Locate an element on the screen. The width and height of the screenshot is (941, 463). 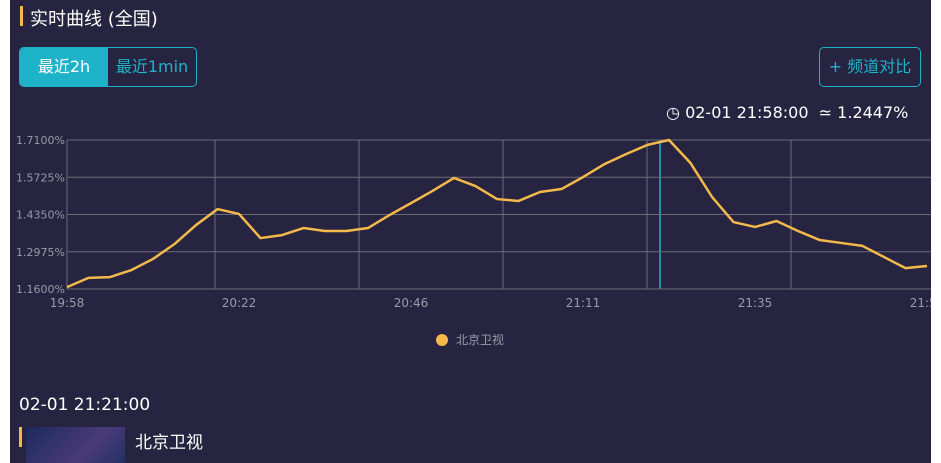
status-value: 1.2447% is located at coordinates (873, 112).